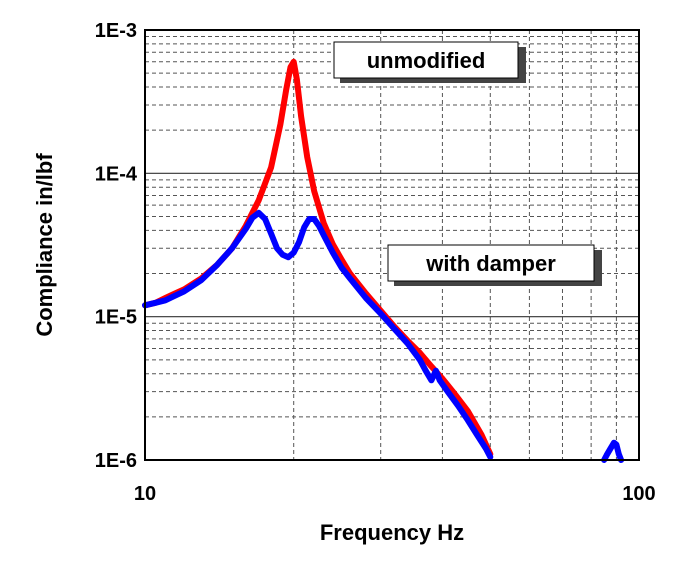 The height and width of the screenshot is (570, 686). What do you see at coordinates (116, 318) in the screenshot?
I see `y-tick-label: 1E-5` at bounding box center [116, 318].